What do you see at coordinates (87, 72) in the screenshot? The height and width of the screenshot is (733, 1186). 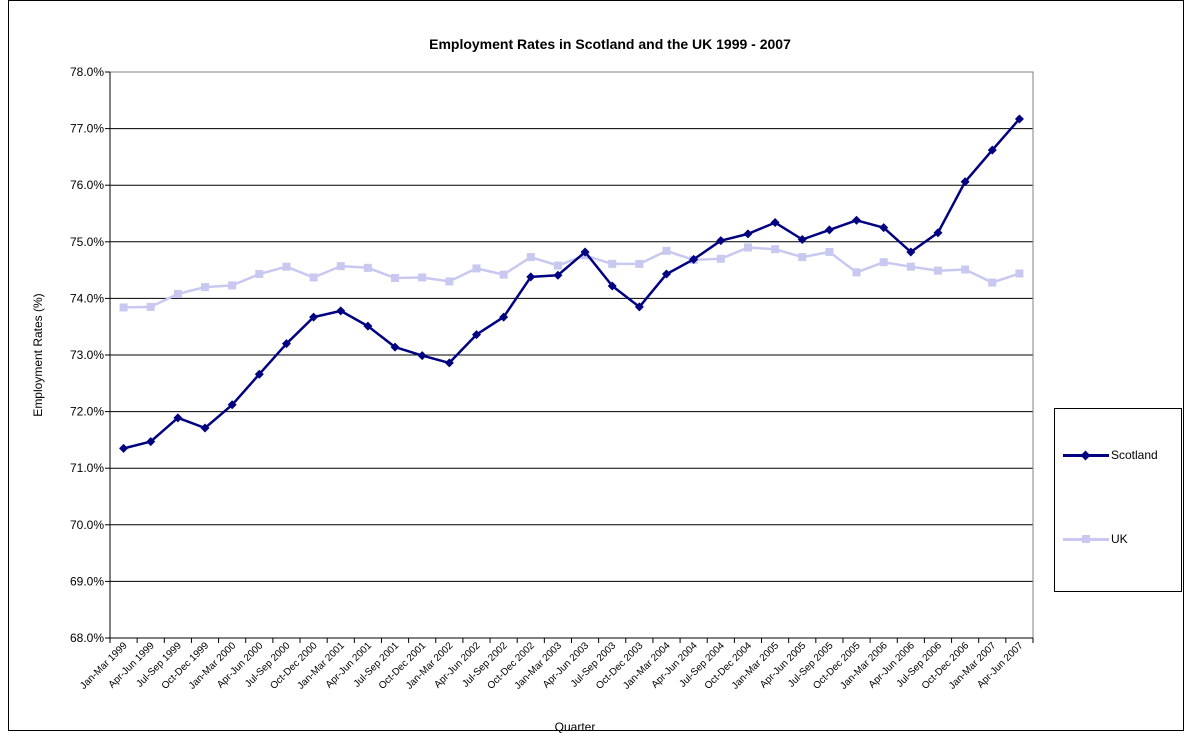 I see `y-tick-label: 78.0%` at bounding box center [87, 72].